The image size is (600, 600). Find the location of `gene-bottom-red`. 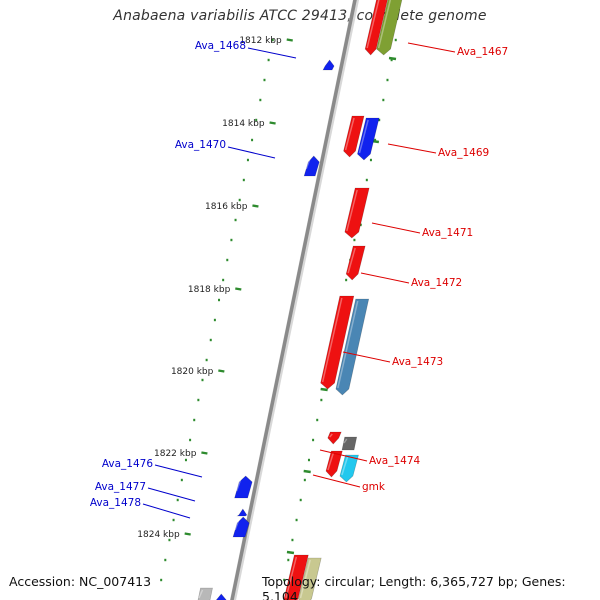

gene-bottom-red is located at coordinates (296, 577).